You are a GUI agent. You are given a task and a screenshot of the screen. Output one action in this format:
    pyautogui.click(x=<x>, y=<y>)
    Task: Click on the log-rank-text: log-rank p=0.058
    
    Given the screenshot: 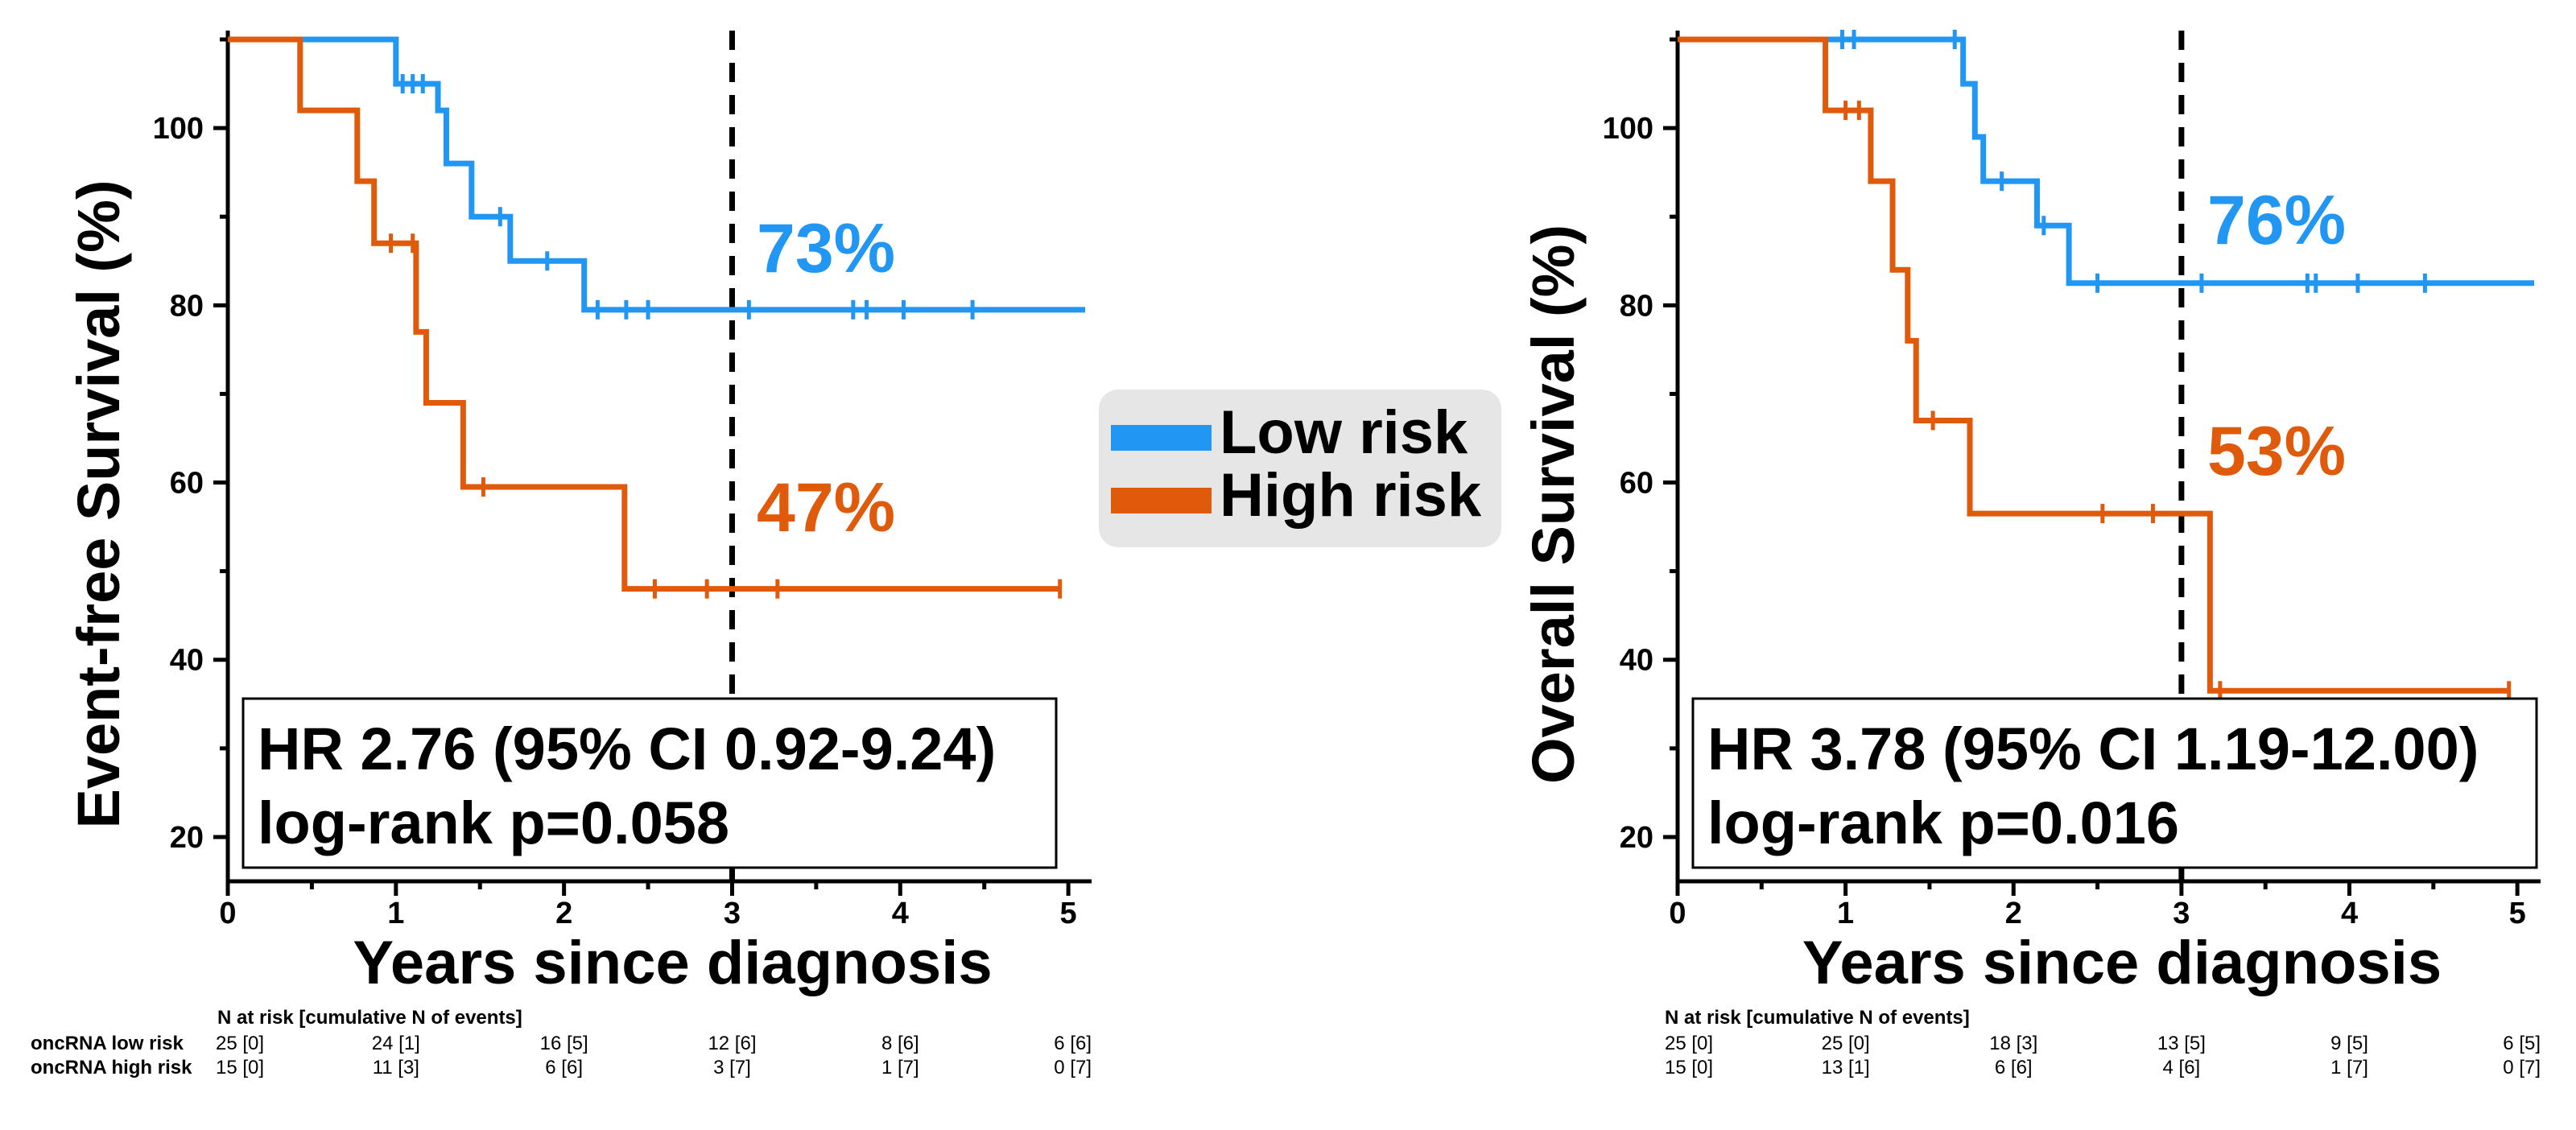 What is the action you would take?
    pyautogui.click(x=493, y=823)
    